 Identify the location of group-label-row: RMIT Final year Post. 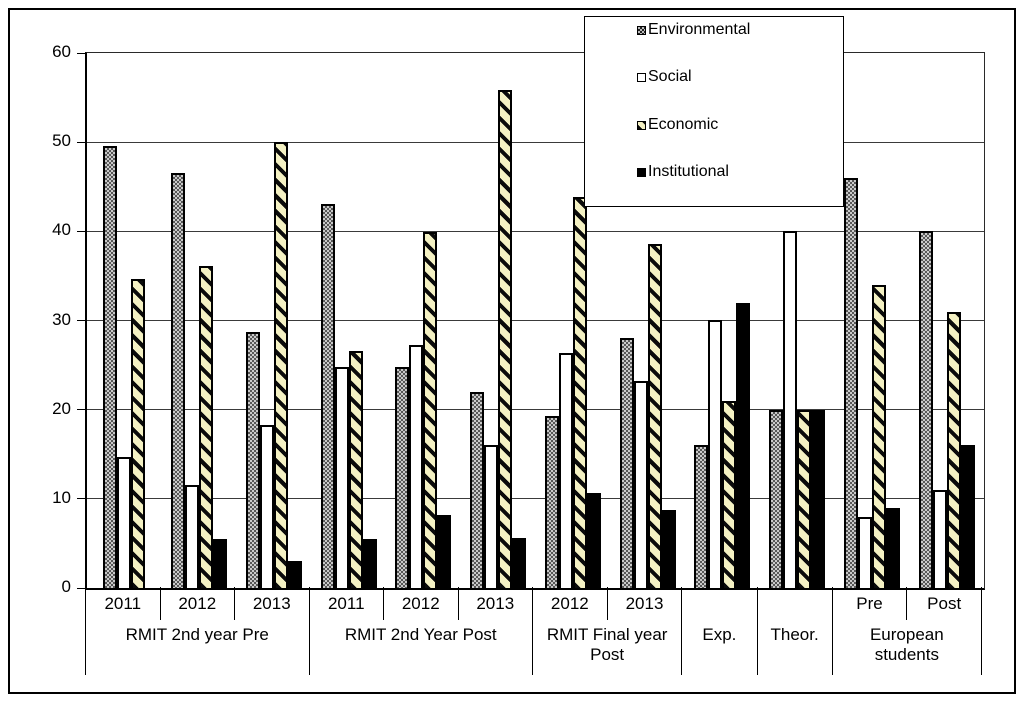
(607, 647).